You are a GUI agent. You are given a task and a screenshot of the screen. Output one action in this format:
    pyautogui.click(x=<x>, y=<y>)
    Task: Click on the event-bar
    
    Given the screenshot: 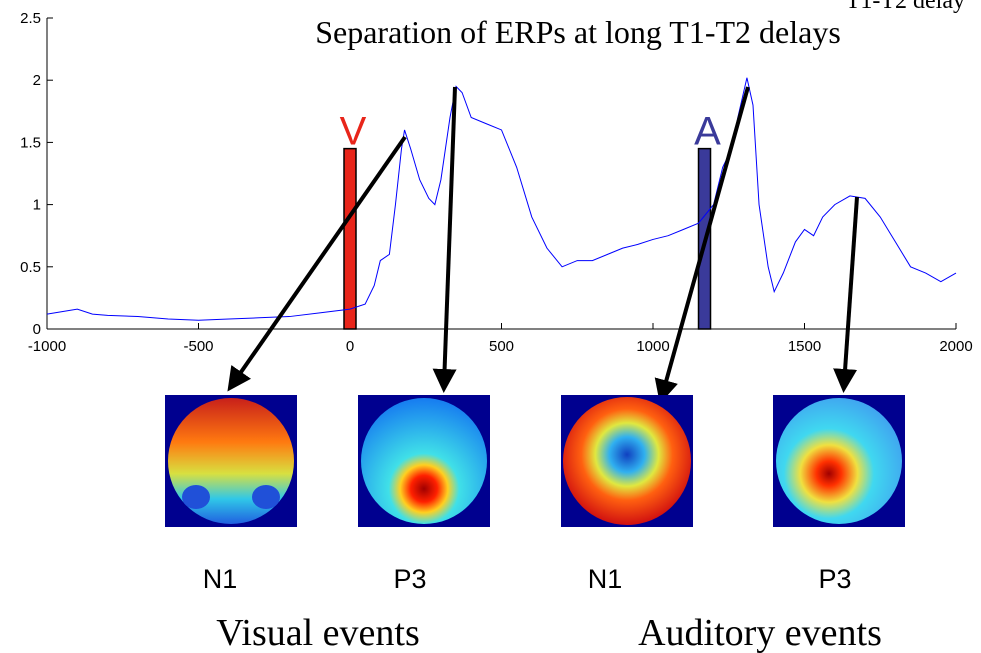 What is the action you would take?
    pyautogui.click(x=350, y=238)
    